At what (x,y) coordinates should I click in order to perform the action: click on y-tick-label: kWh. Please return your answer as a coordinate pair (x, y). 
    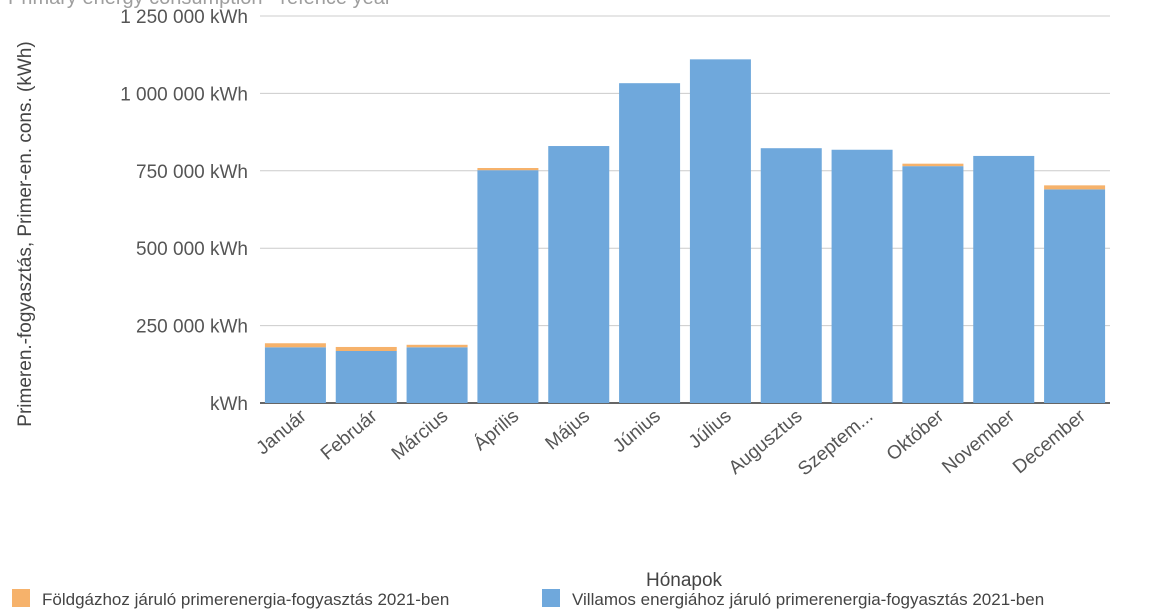
    Looking at the image, I should click on (229, 404).